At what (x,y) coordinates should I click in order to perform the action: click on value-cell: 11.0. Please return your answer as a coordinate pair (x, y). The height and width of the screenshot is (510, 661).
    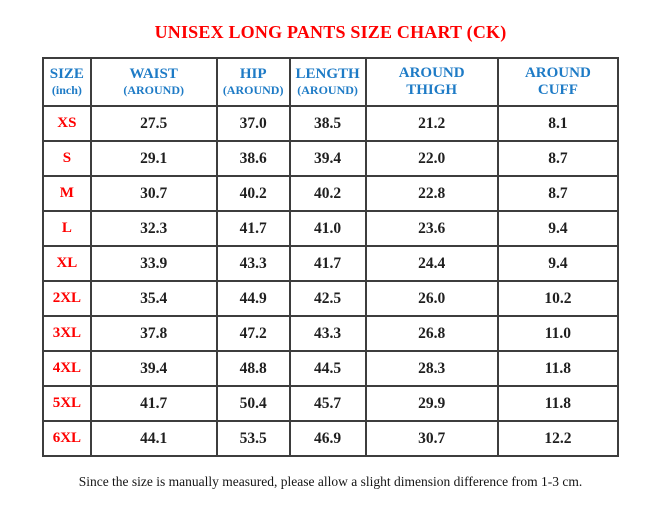
    Looking at the image, I should click on (558, 333).